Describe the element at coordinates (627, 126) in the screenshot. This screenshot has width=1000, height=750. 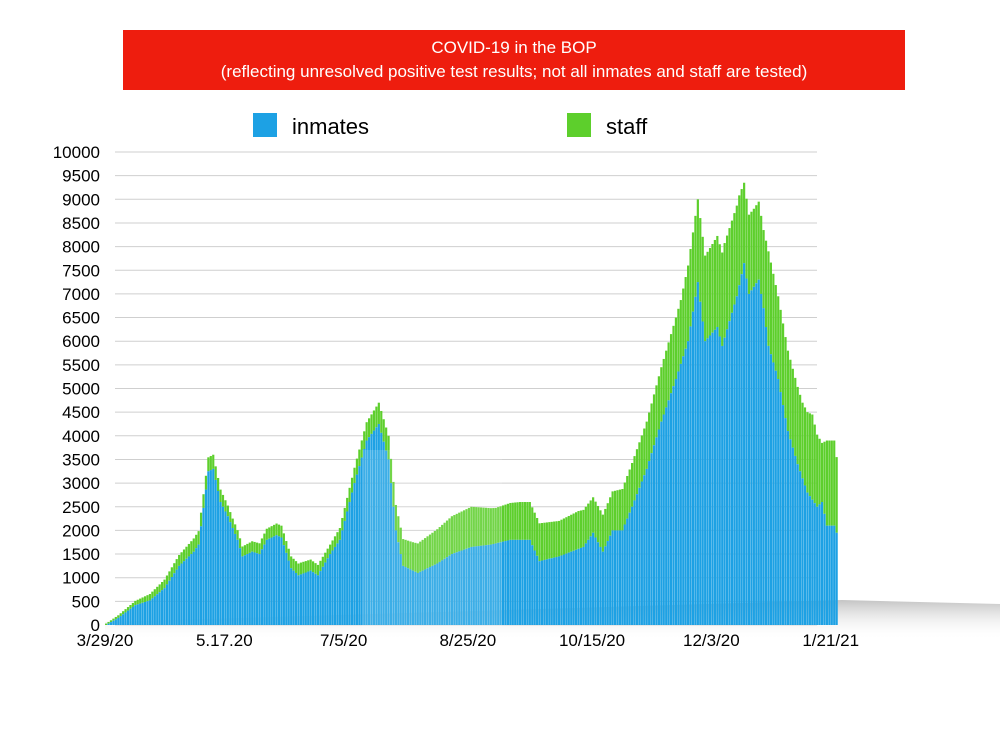
I see `legend-staff-label: staff` at that location.